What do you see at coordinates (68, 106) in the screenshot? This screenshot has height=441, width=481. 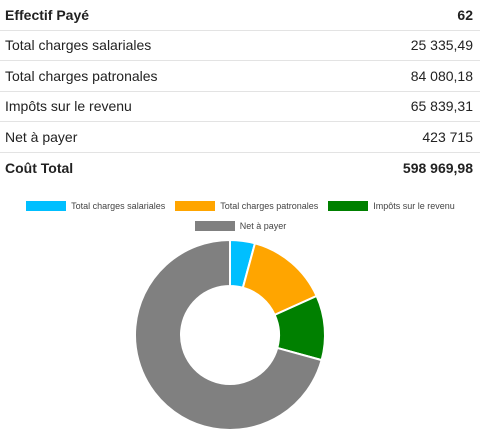 I see `row-label: Impôts sur le revenu` at bounding box center [68, 106].